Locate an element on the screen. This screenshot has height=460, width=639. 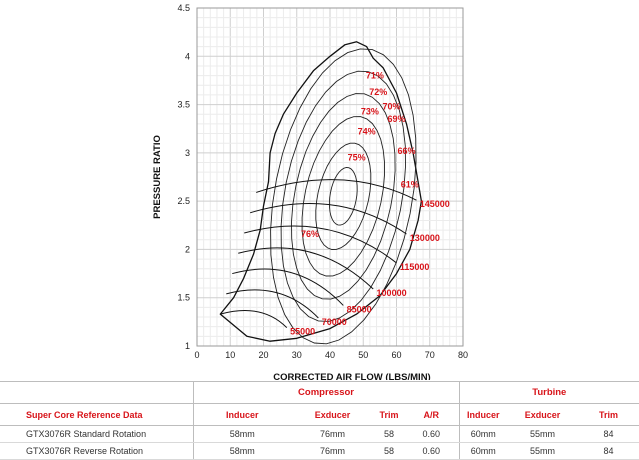
column-header-compressor-trim: Trim is located at coordinates (389, 414).